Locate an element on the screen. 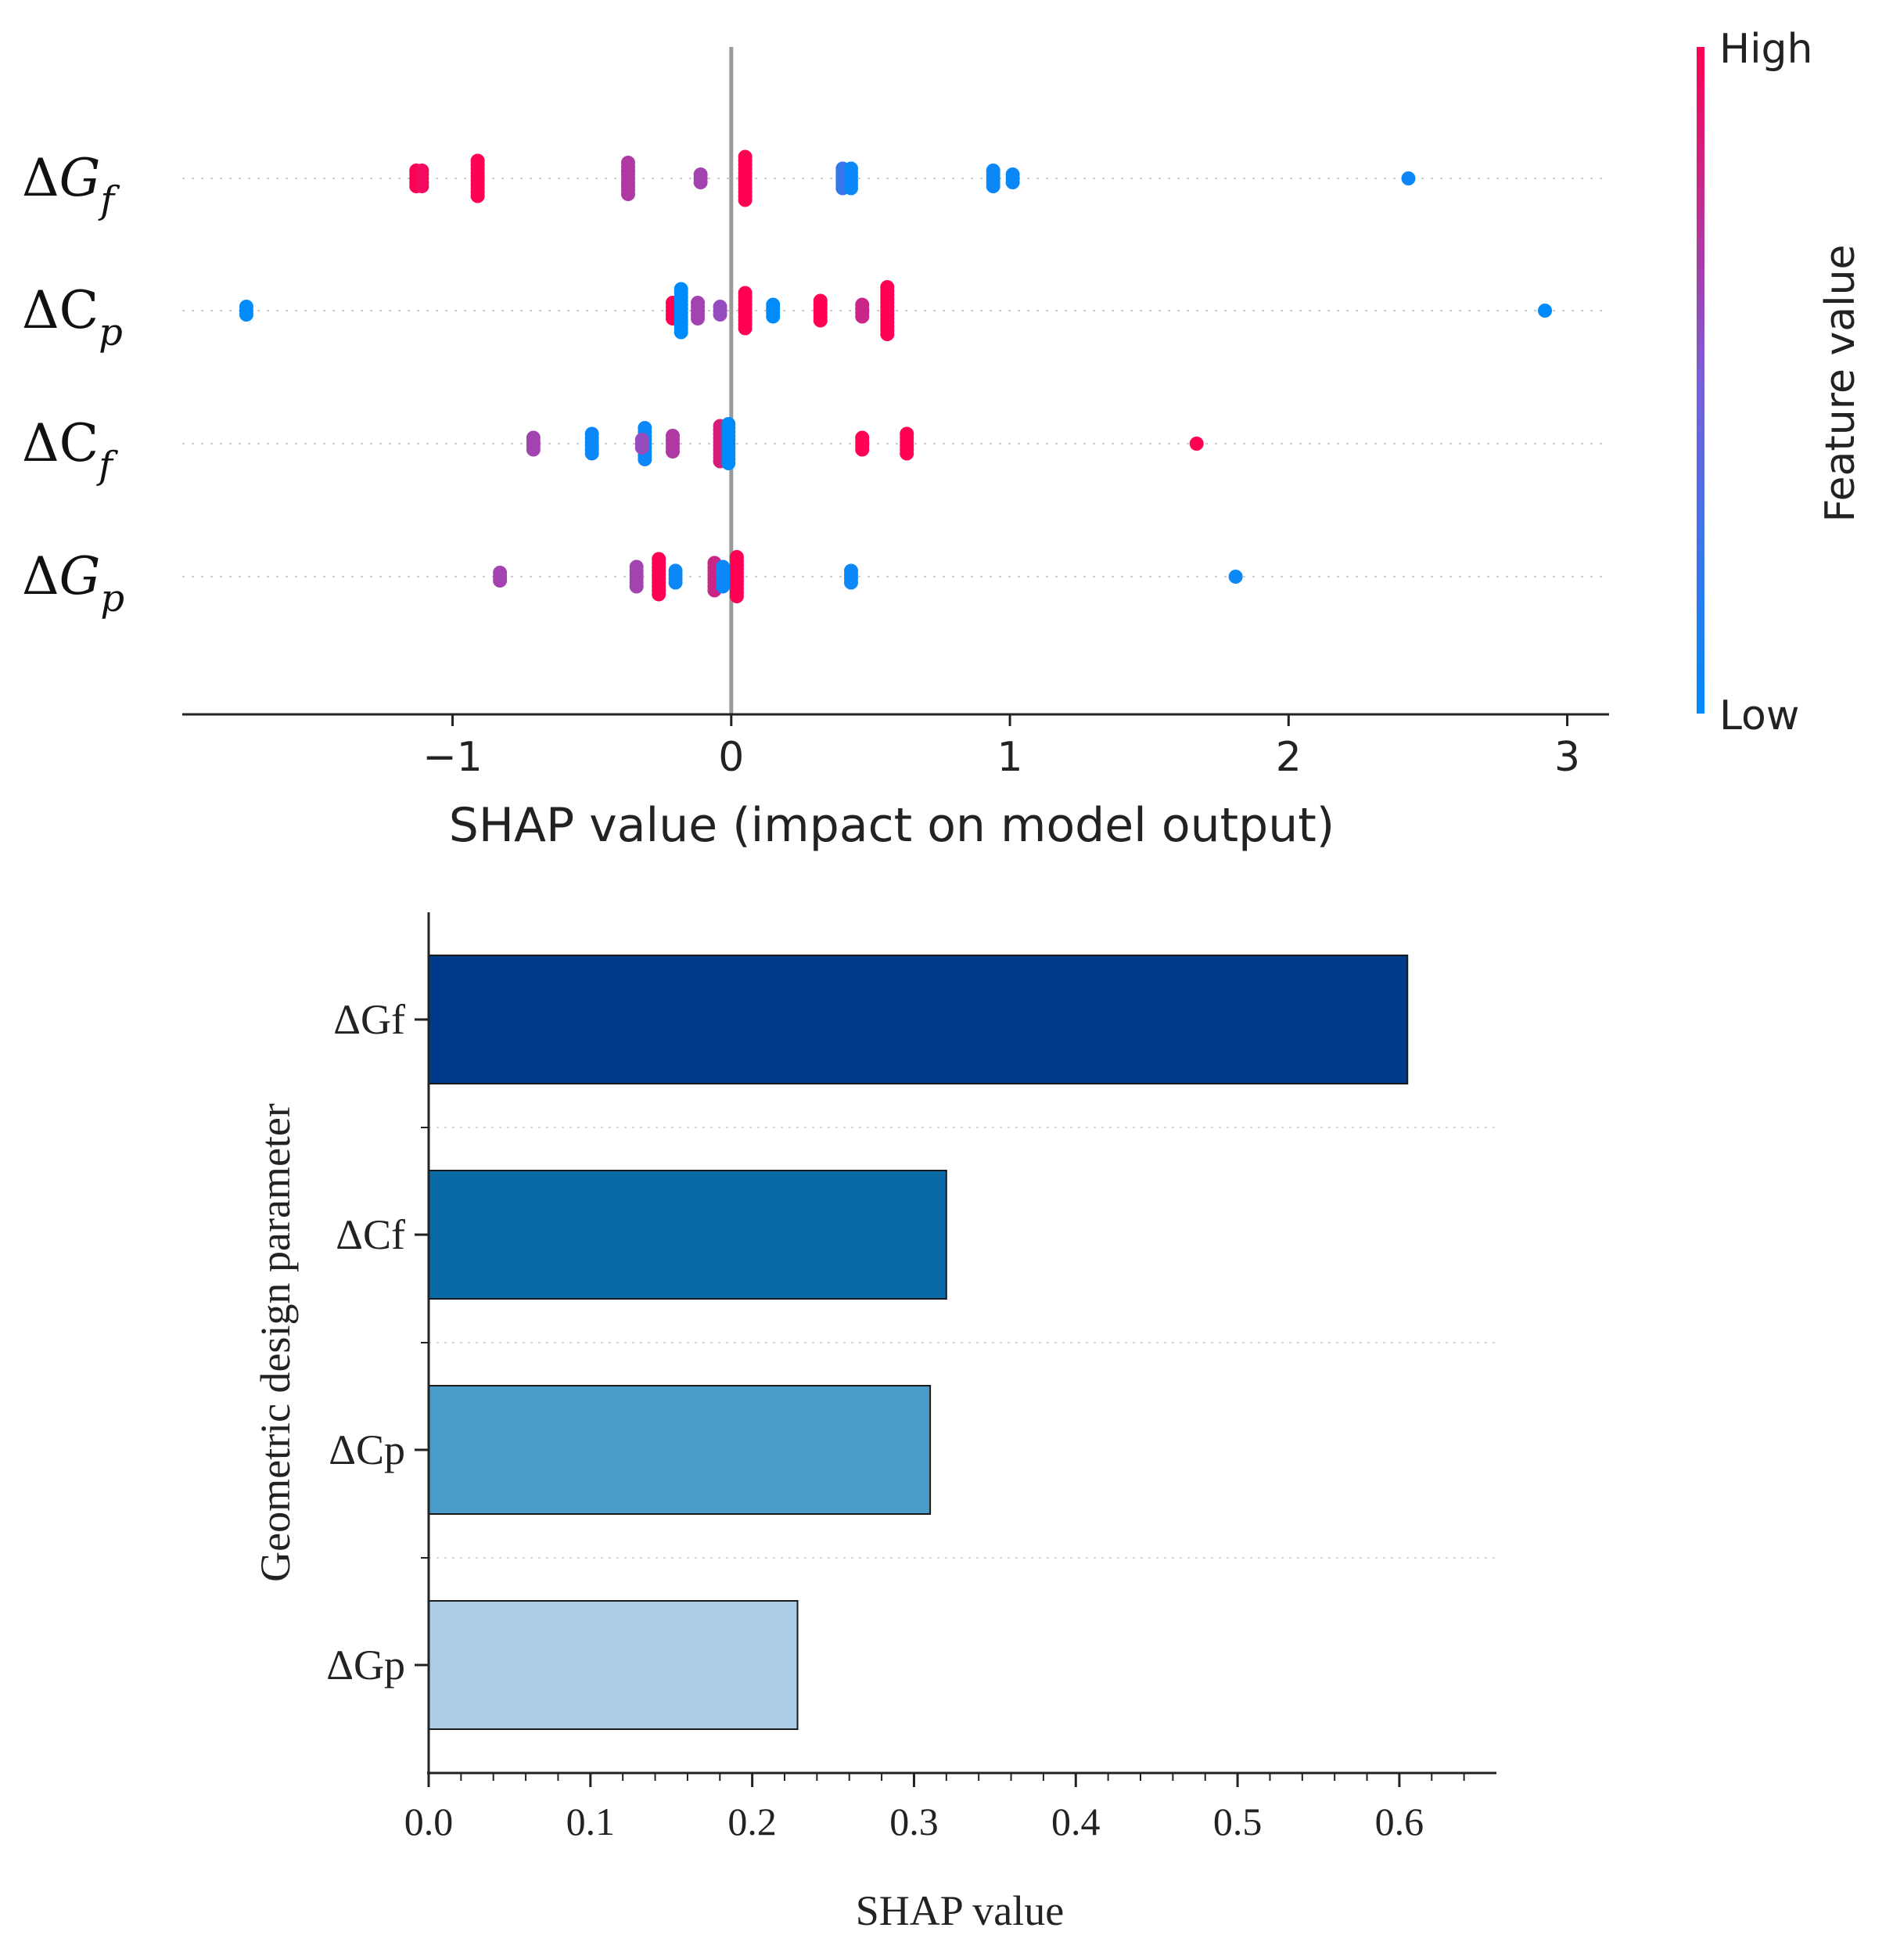 This screenshot has height=1960, width=1893. bar-x-tick-label: 0.2 is located at coordinates (752, 1822).